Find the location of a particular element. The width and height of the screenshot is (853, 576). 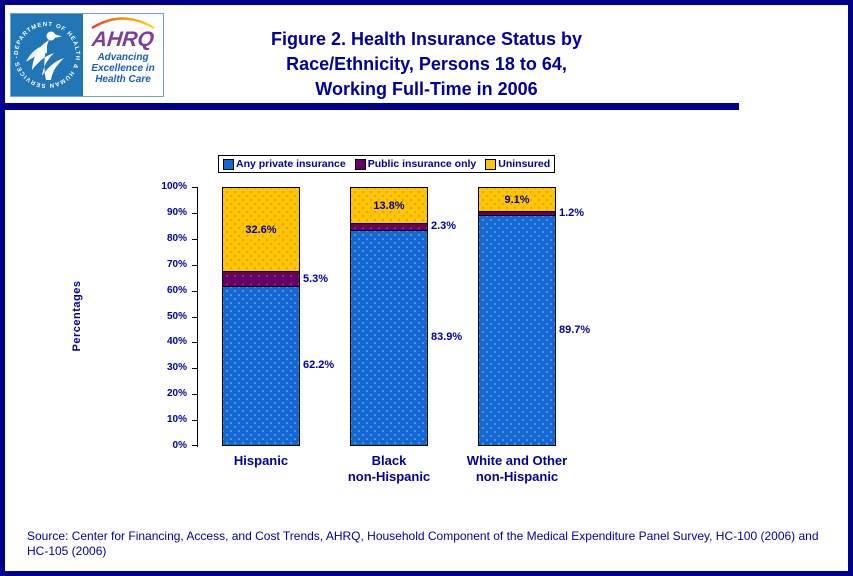

legend-label: Uninsured is located at coordinates (524, 164).